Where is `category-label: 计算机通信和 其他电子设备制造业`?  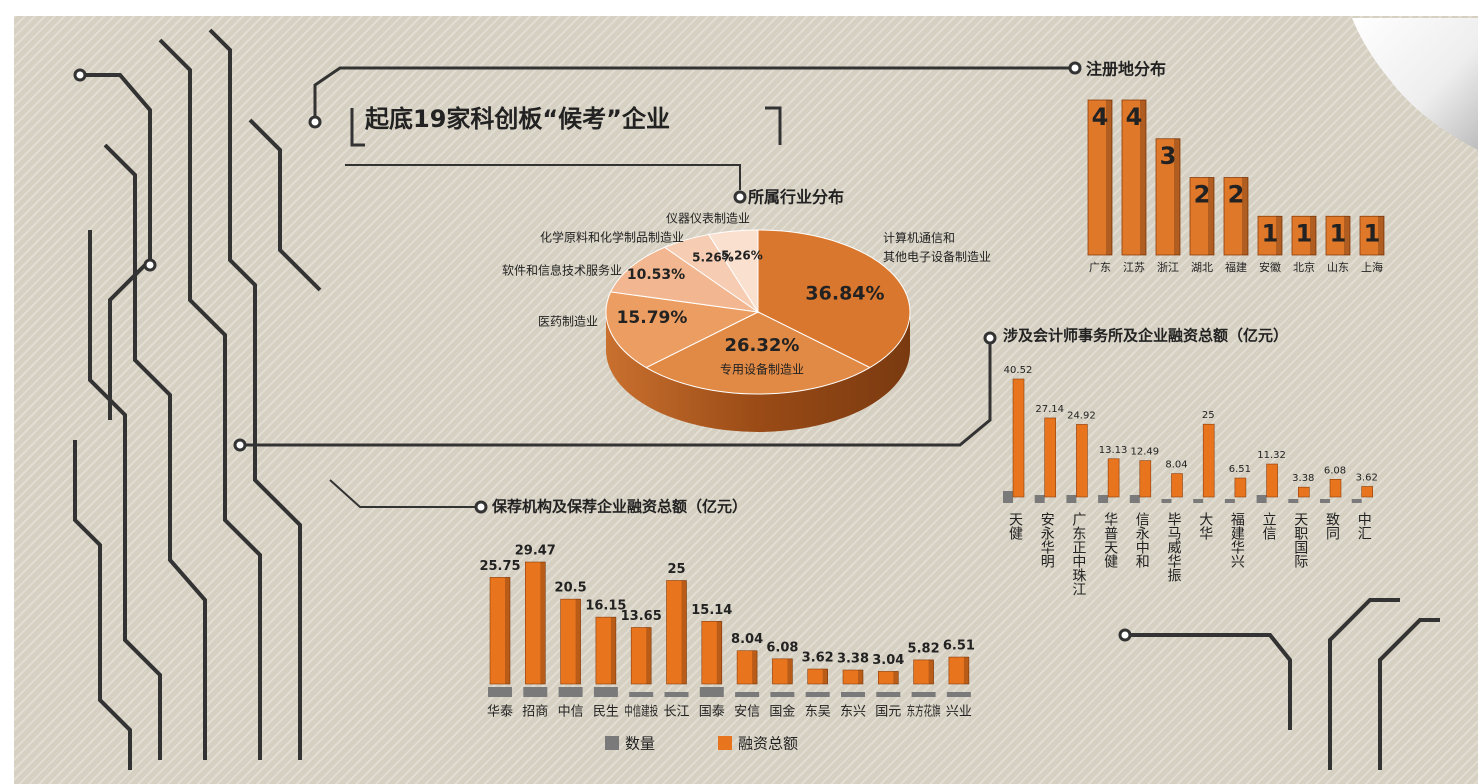 category-label: 计算机通信和 其他电子设备制造业 is located at coordinates (937, 247).